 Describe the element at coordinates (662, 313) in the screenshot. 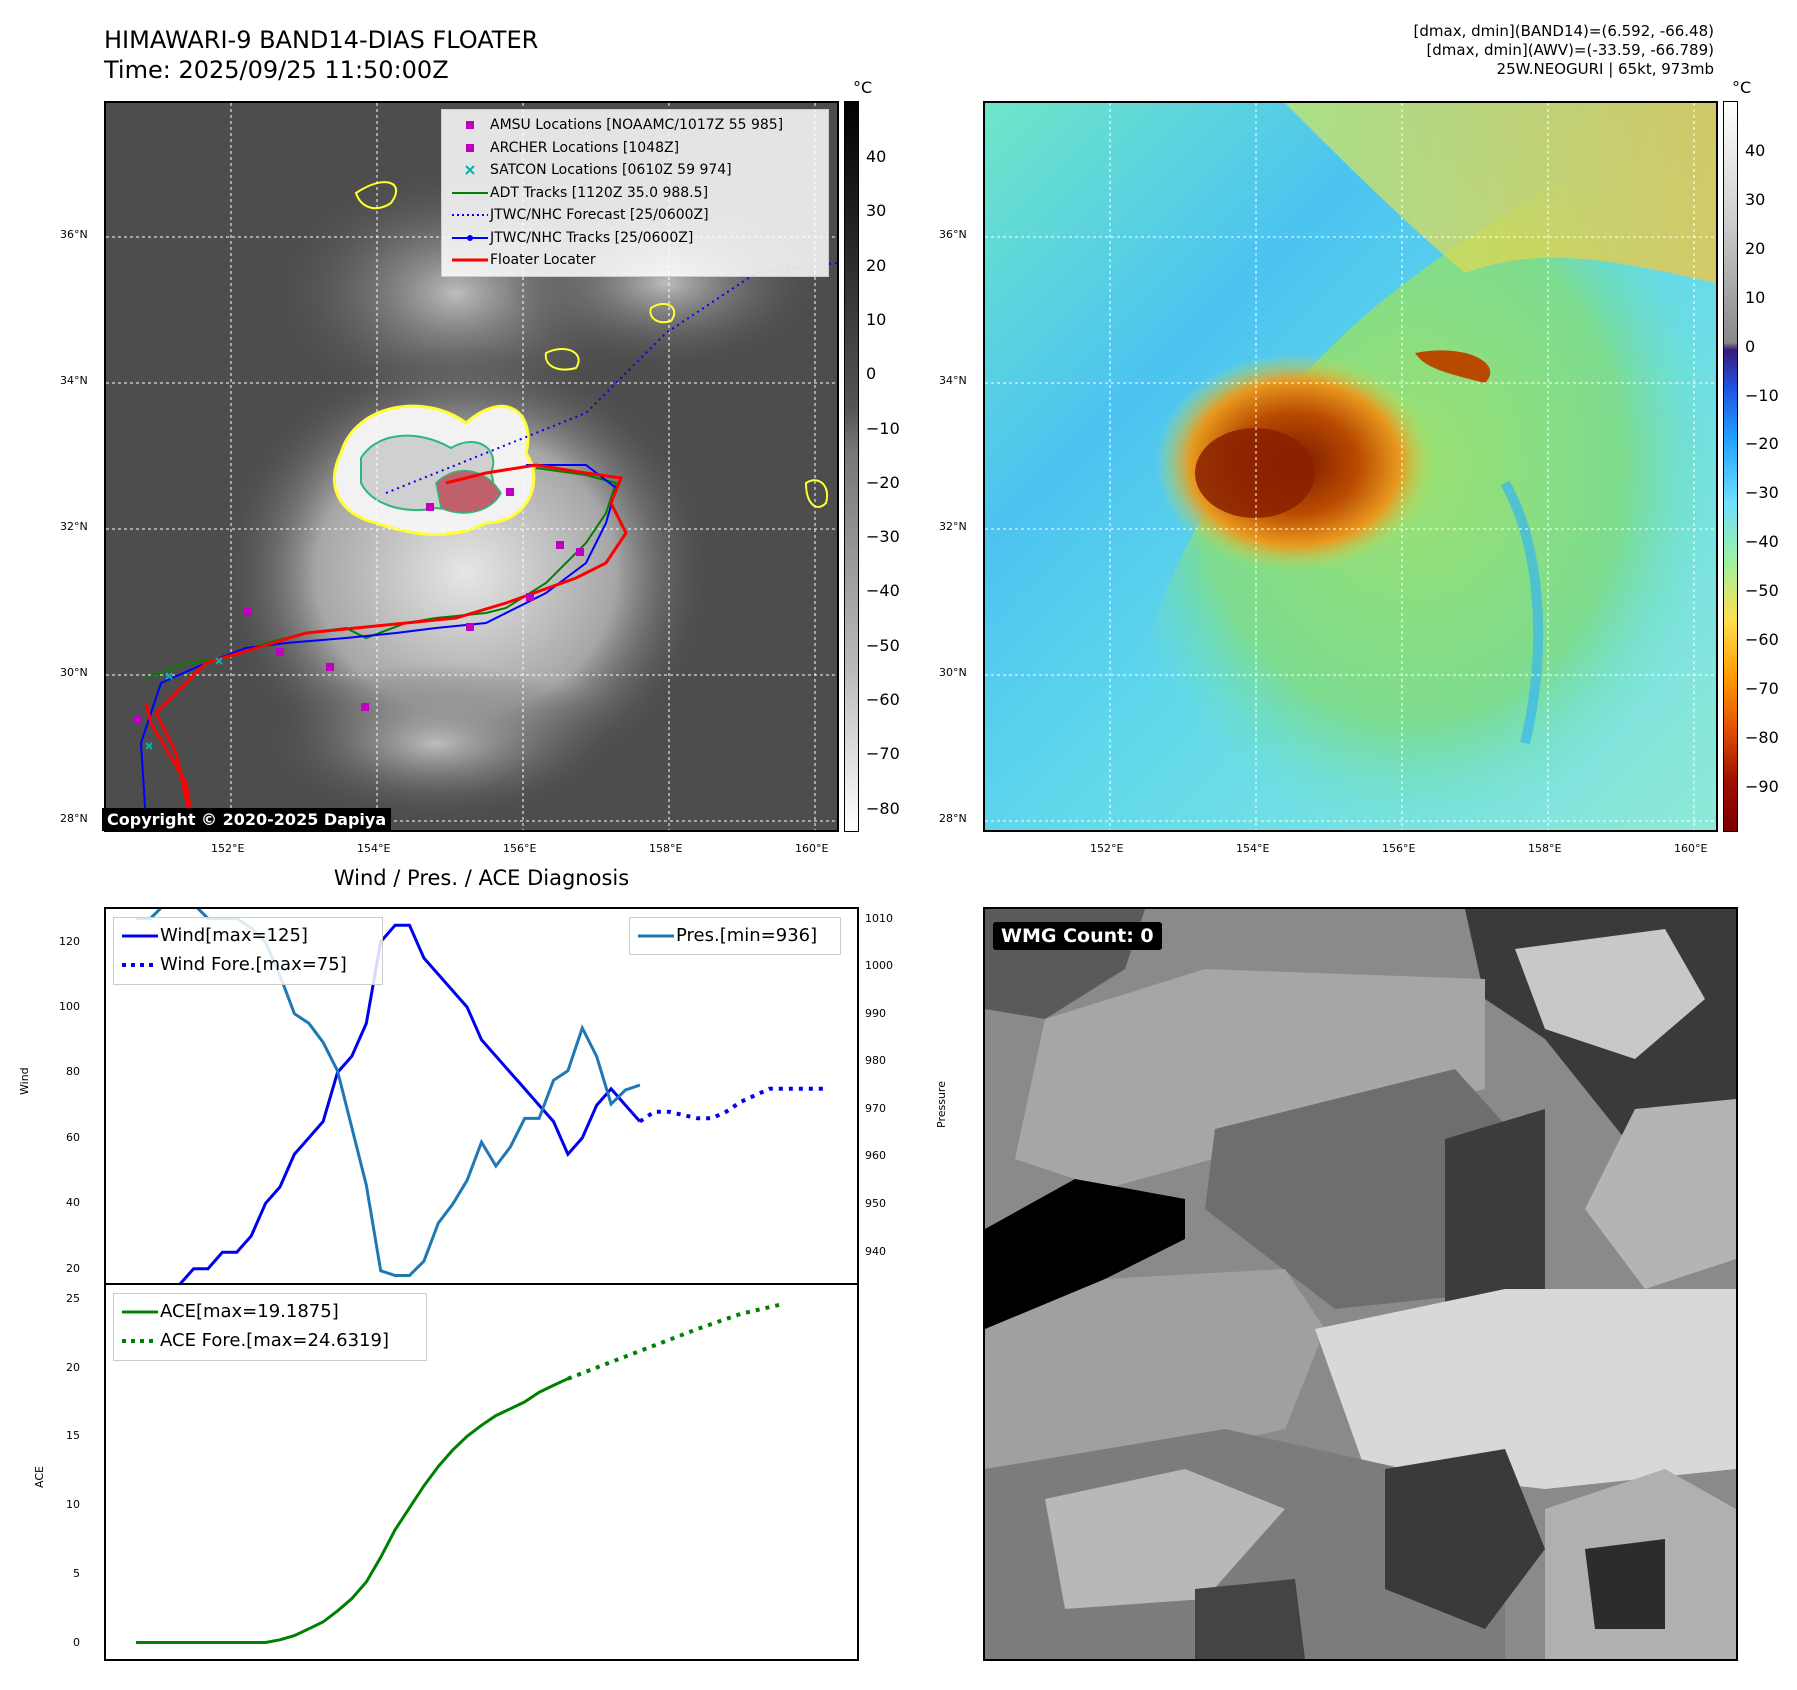

I see `contour-n3` at that location.